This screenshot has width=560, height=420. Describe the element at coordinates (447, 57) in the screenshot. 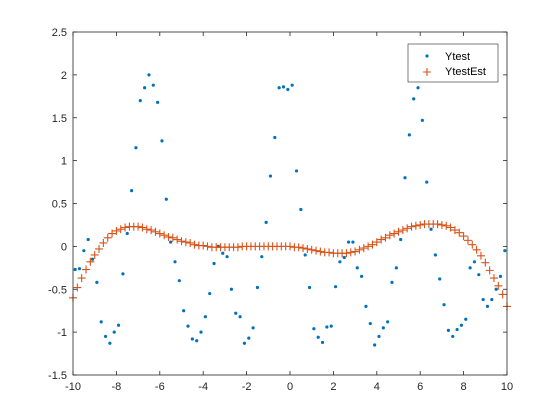

I see `legend-item-ytest: Ytest` at that location.